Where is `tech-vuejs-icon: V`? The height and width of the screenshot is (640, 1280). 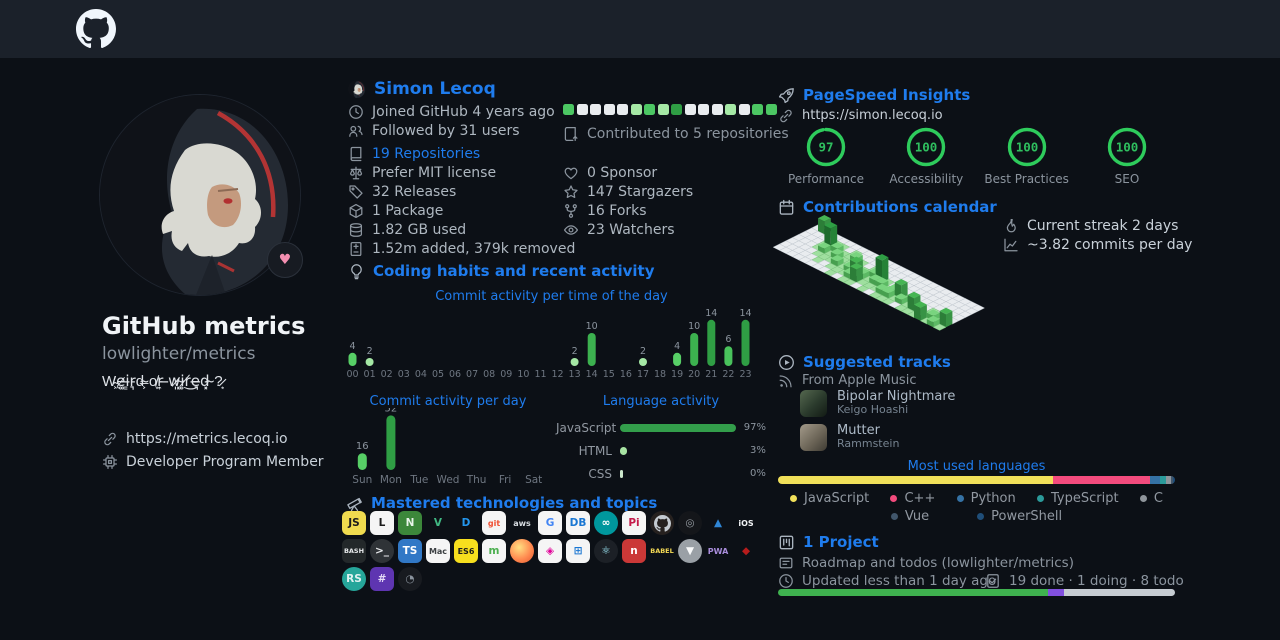 tech-vuejs-icon: V is located at coordinates (438, 523).